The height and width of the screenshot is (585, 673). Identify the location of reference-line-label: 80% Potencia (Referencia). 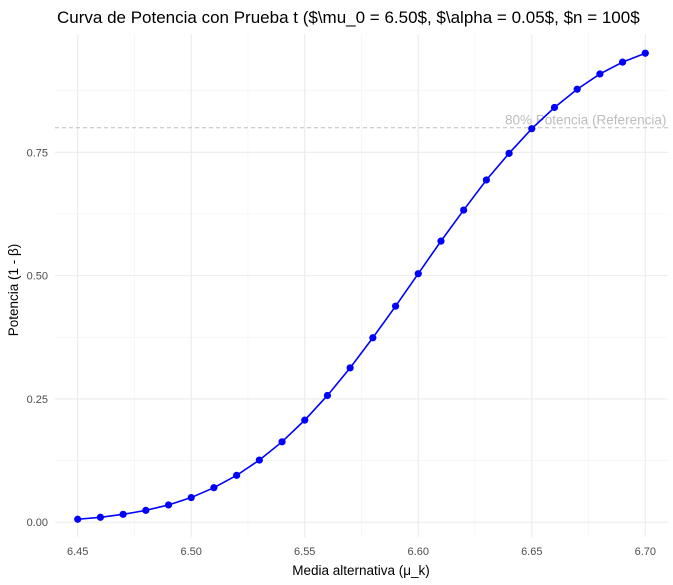
(585, 120).